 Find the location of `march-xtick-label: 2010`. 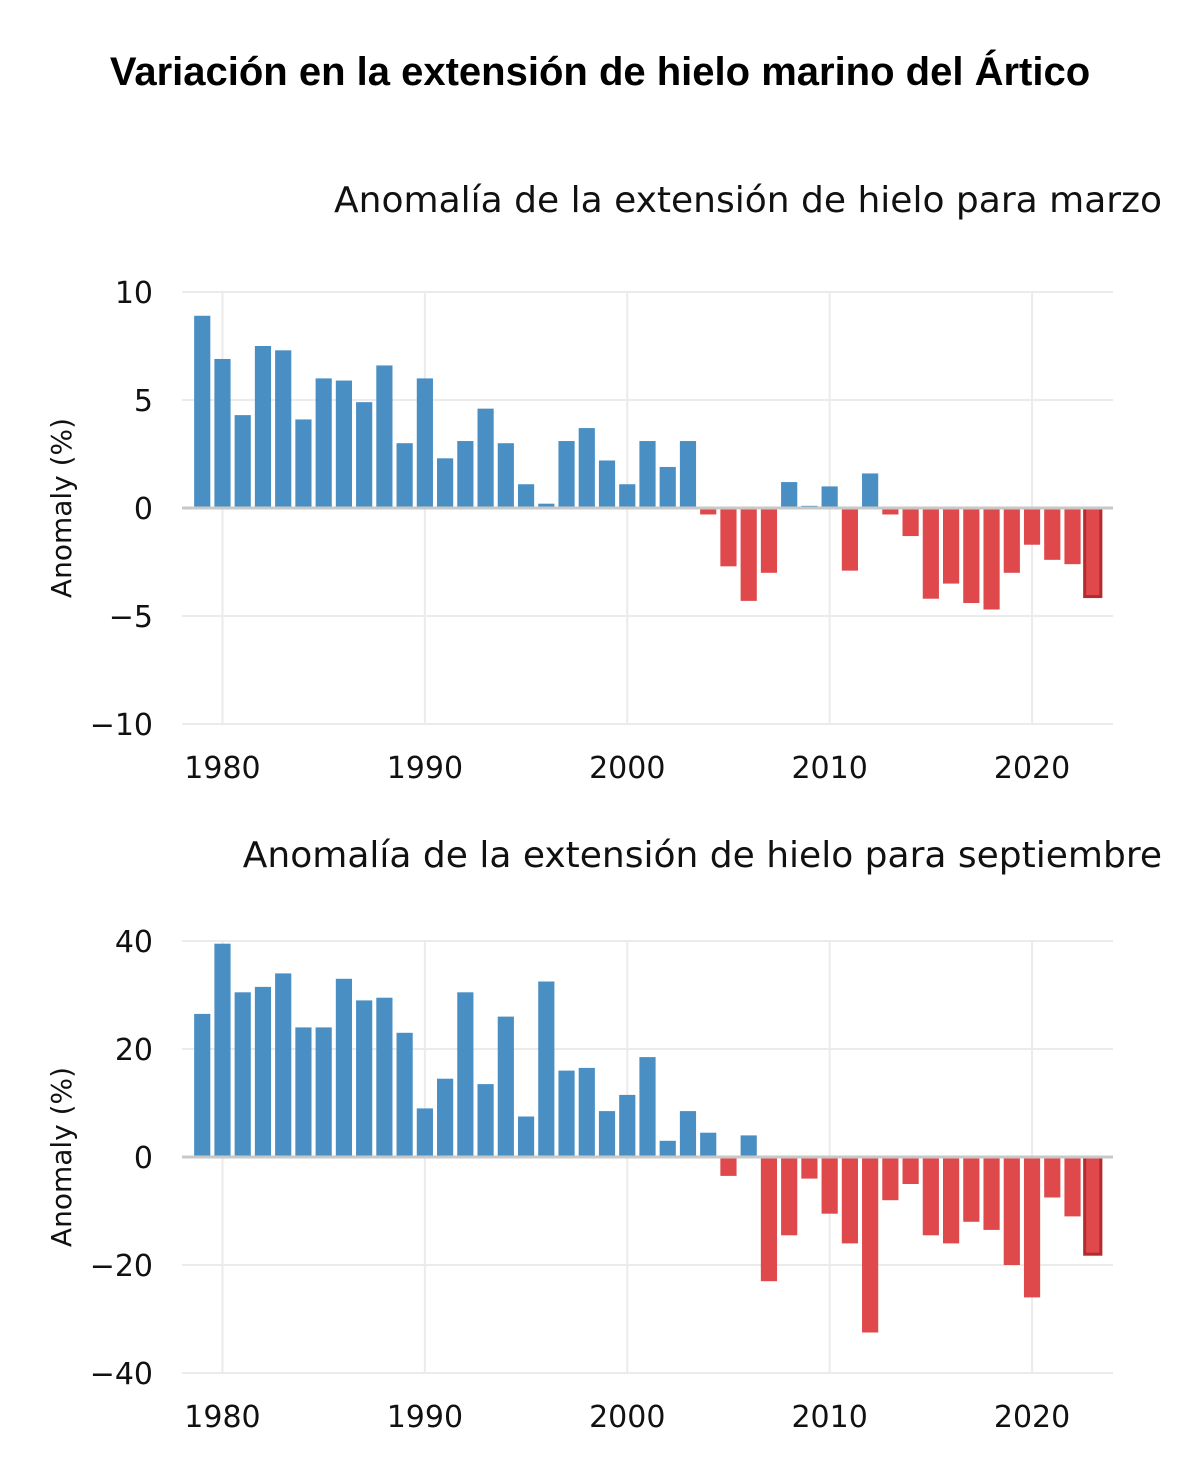

march-xtick-label: 2010 is located at coordinates (829, 768).